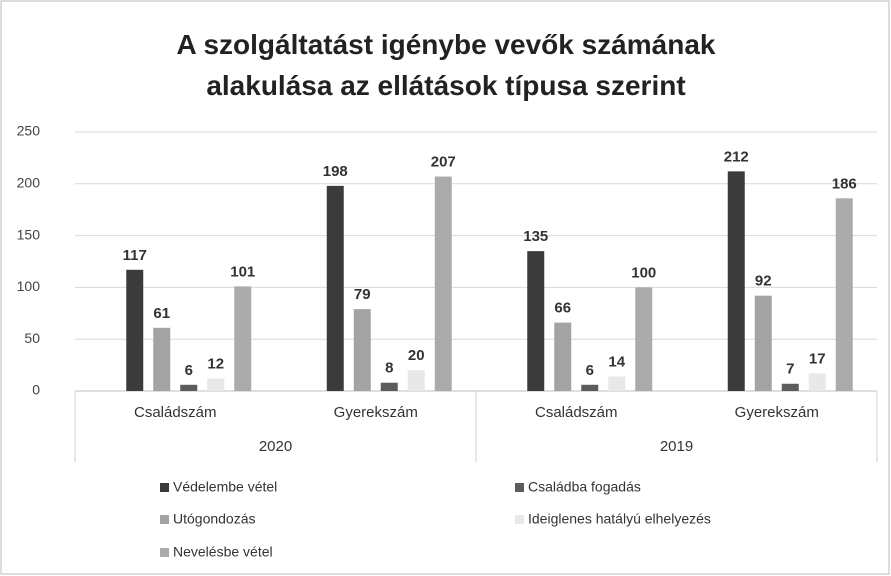  What do you see at coordinates (275, 446) in the screenshot?
I see `group-label: 2020` at bounding box center [275, 446].